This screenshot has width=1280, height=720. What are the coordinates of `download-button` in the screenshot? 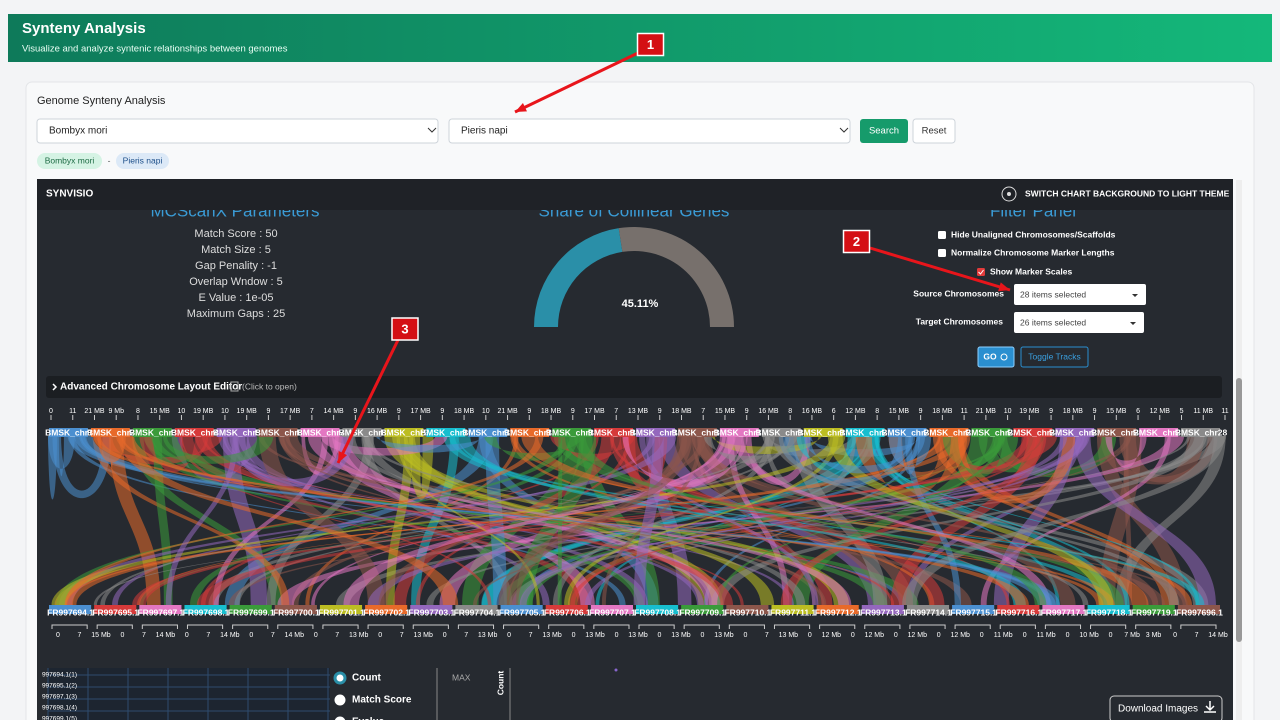 It's located at (1166, 707).